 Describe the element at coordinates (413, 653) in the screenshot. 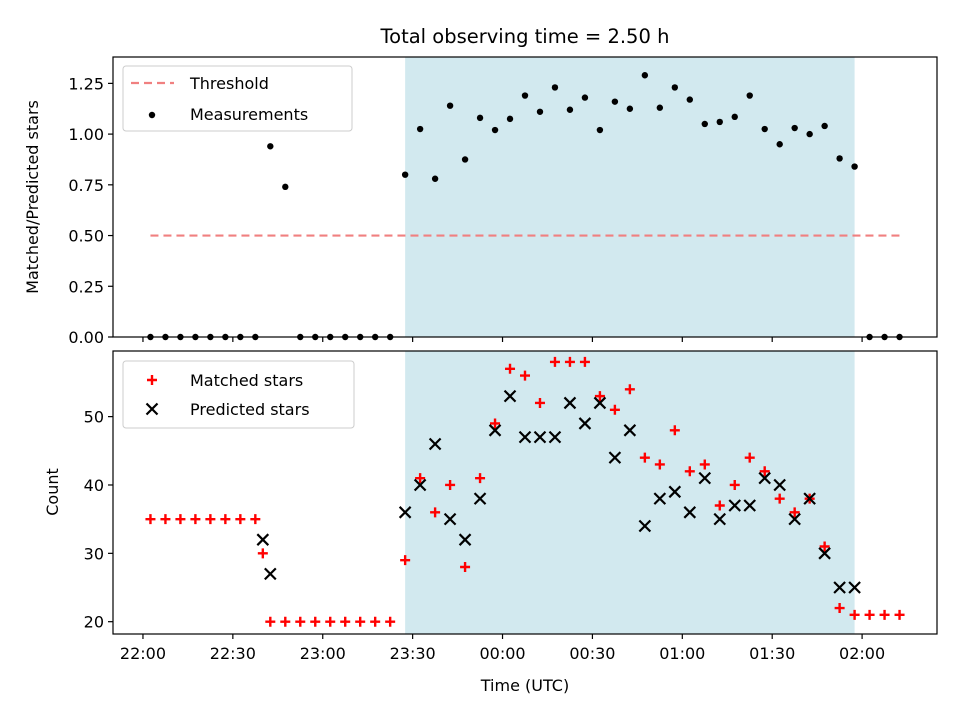

I see `x-tick-label: 23:30` at that location.